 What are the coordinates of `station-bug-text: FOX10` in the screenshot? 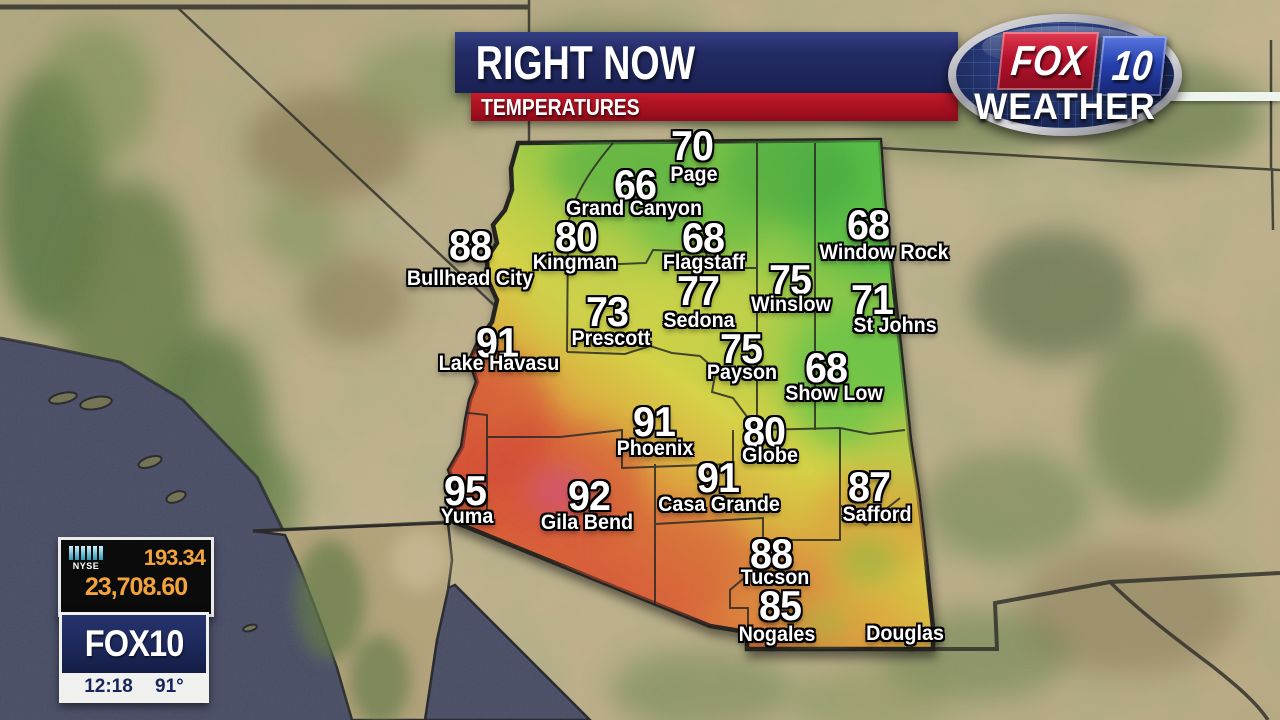 It's located at (134, 643).